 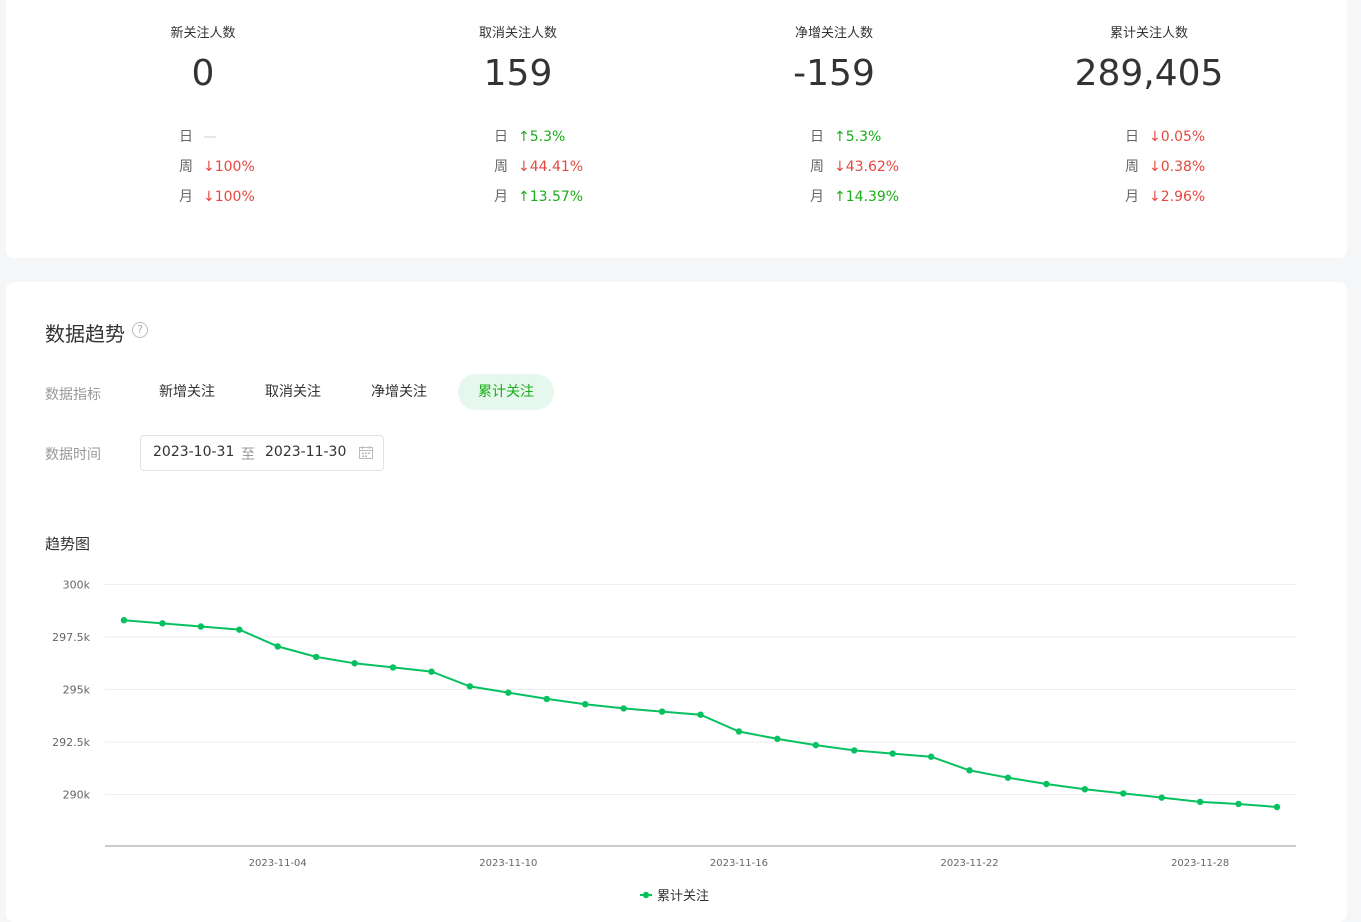 I want to click on date-end-input: 2023-11-30, so click(x=306, y=452).